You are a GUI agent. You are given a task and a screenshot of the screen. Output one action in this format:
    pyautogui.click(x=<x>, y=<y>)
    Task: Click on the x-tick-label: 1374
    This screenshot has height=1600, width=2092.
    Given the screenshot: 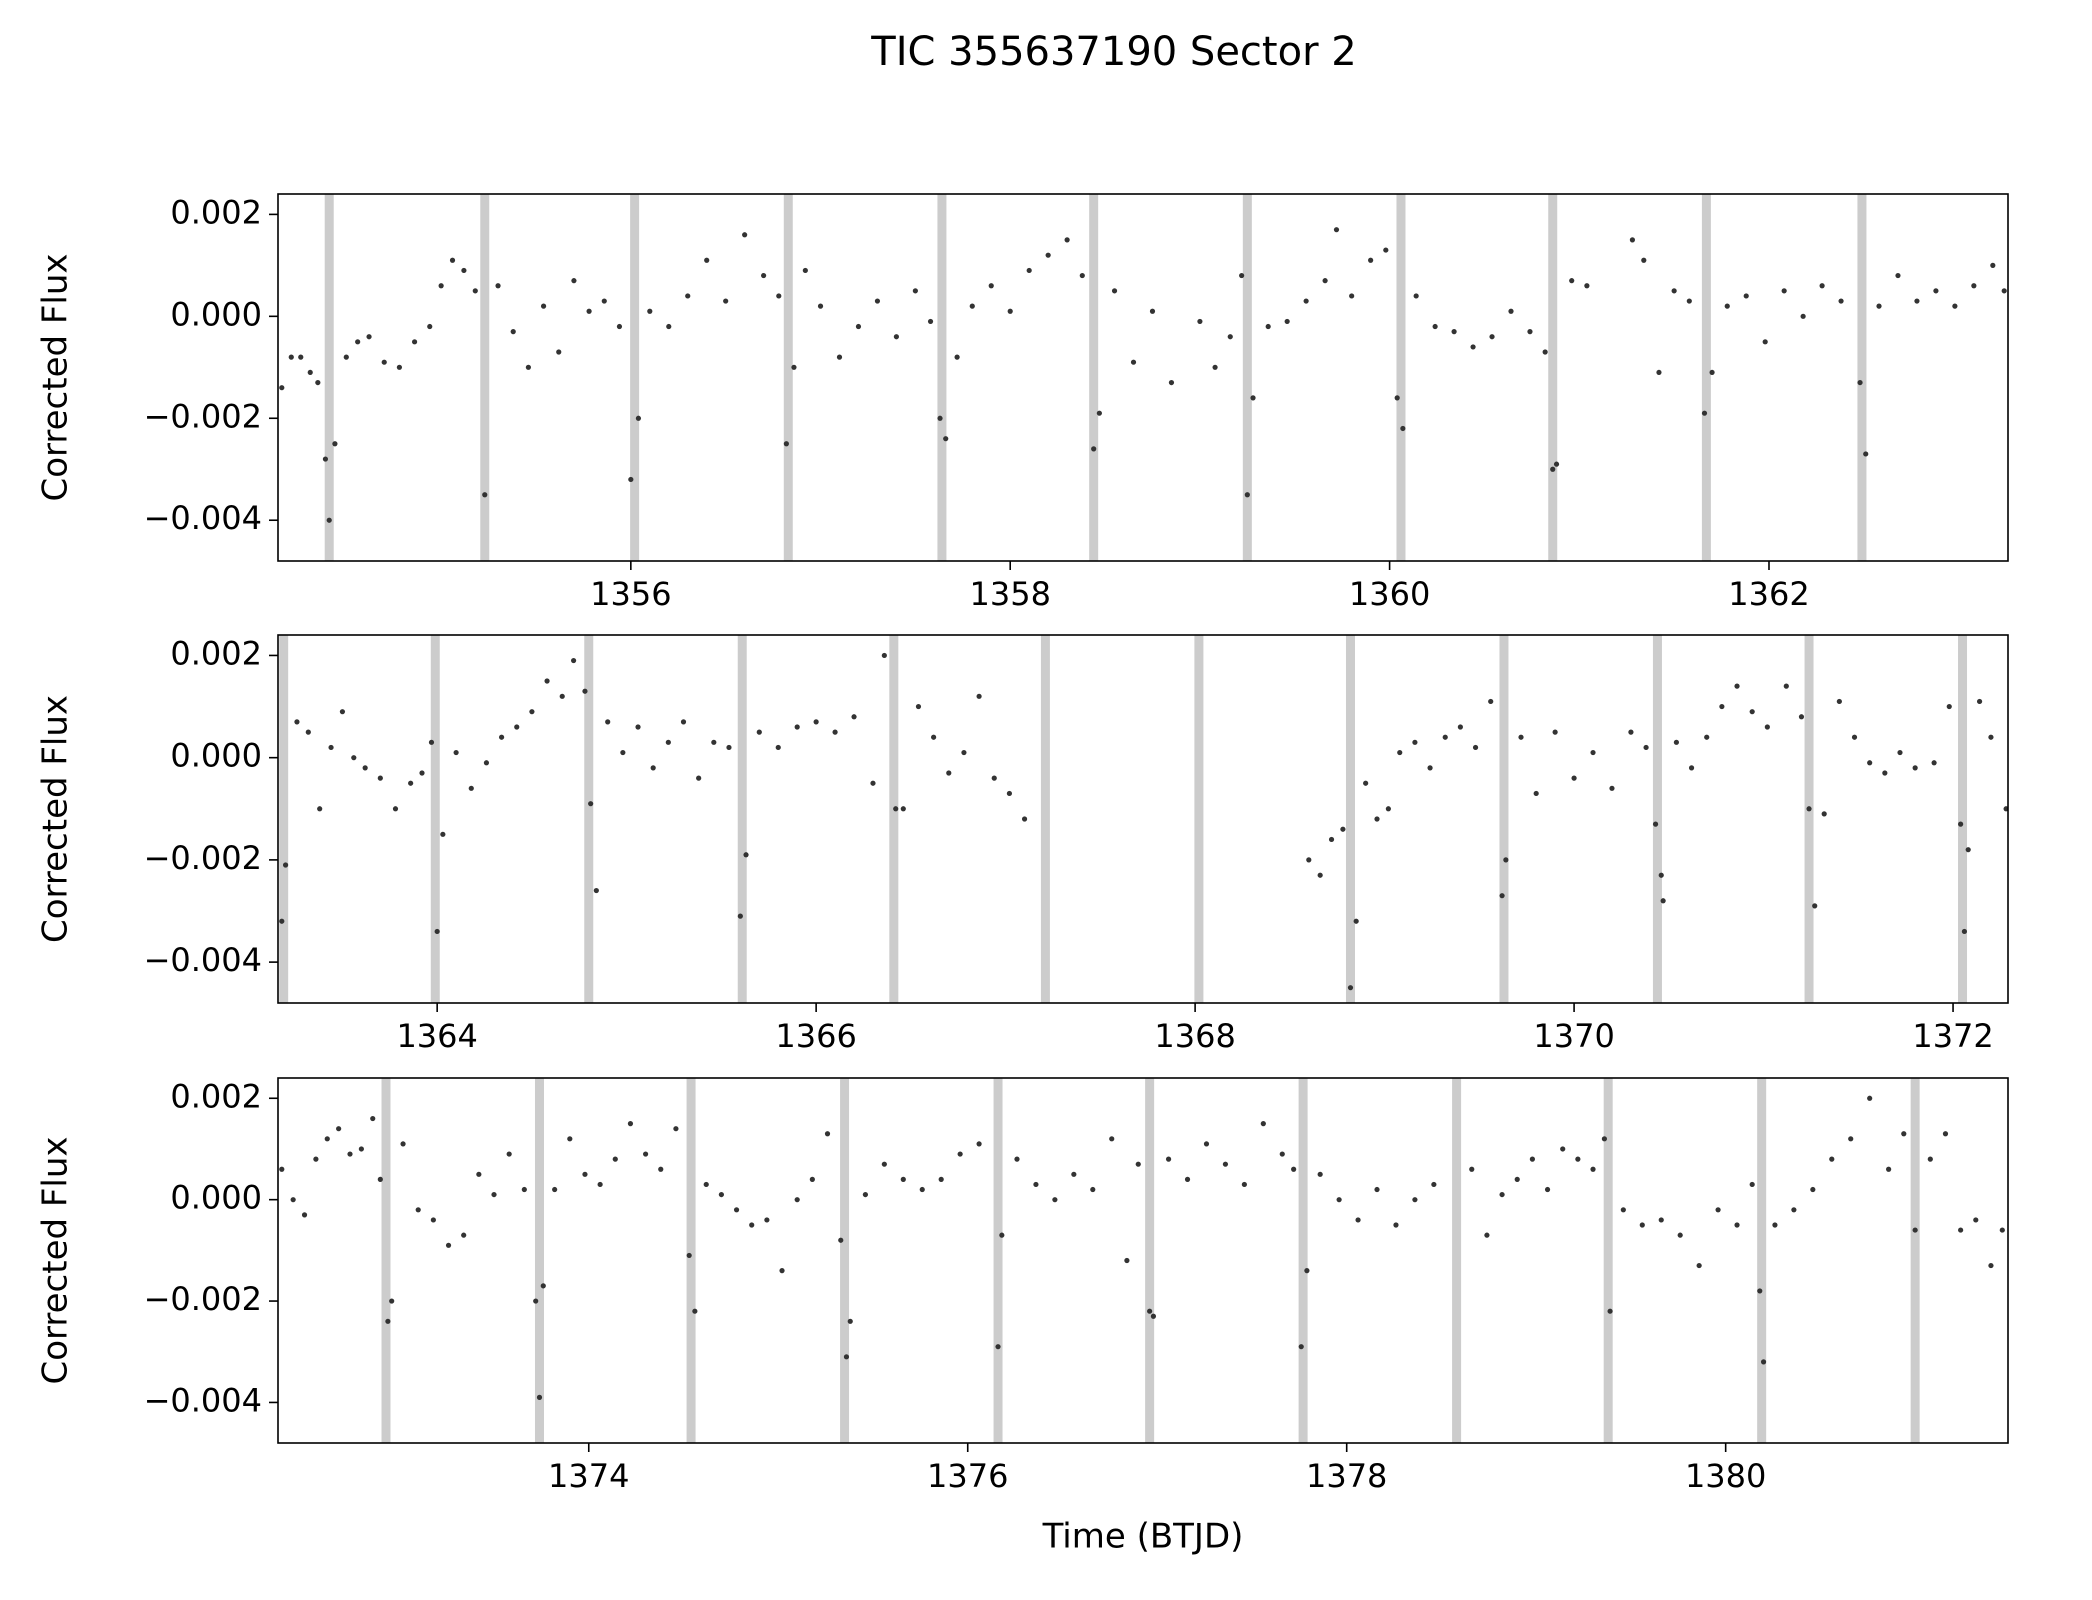 What is the action you would take?
    pyautogui.click(x=588, y=1476)
    